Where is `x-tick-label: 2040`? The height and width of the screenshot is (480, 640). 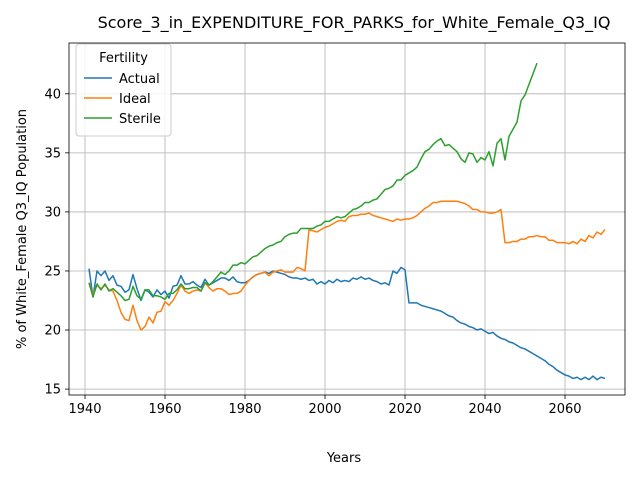
x-tick-label: 2040 is located at coordinates (484, 409).